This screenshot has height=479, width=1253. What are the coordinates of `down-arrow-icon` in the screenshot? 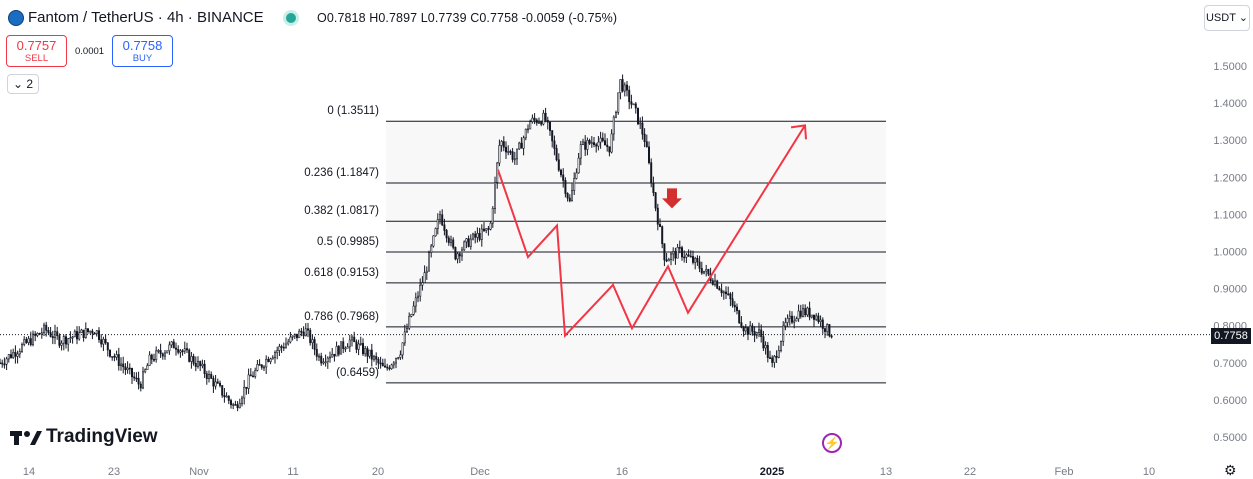 It's located at (672, 198).